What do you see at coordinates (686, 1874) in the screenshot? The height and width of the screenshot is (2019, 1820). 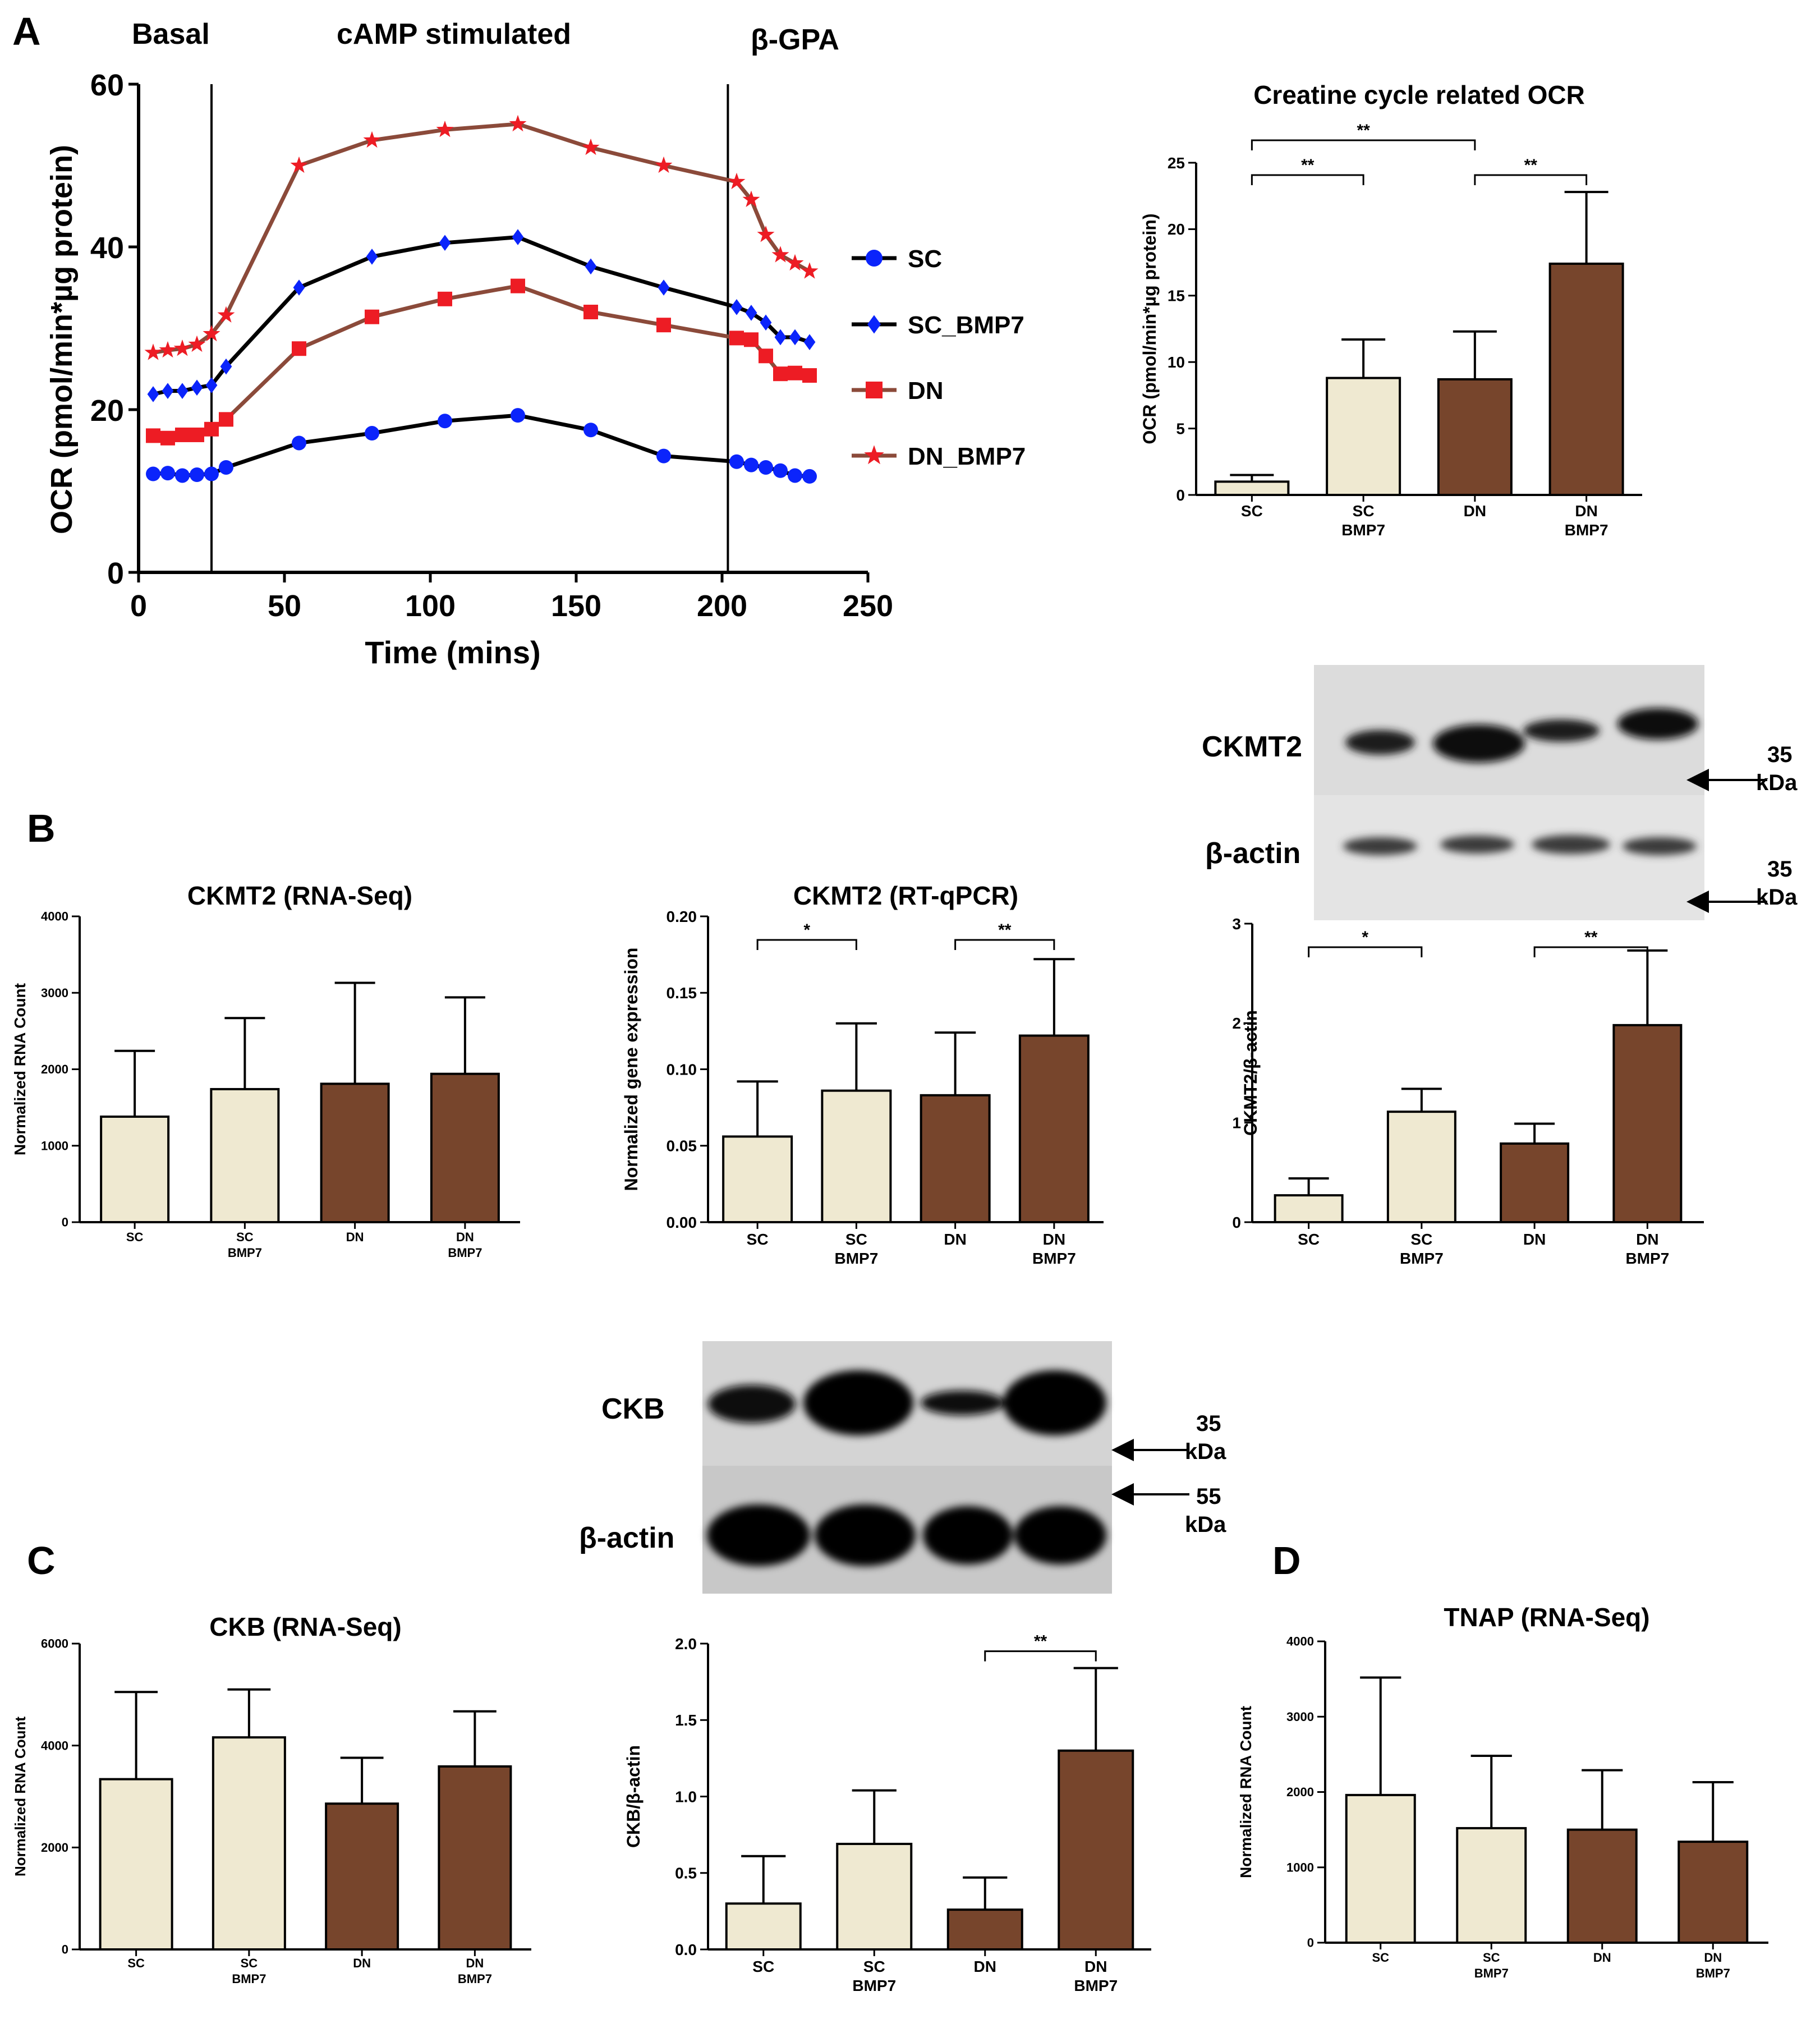 I see `y-tick-label: 0.5` at bounding box center [686, 1874].